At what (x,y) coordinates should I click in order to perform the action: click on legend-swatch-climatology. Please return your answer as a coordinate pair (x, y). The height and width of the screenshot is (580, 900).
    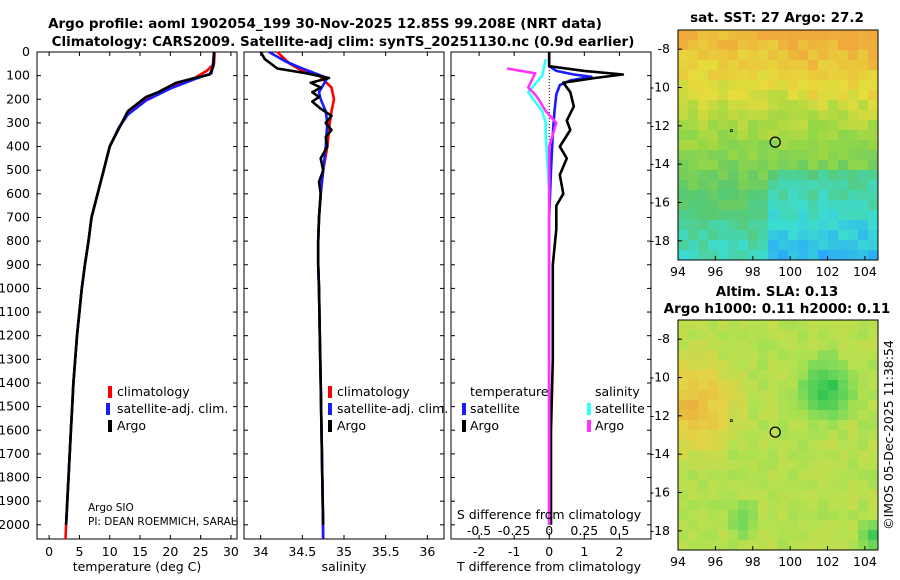
    Looking at the image, I should click on (110, 392).